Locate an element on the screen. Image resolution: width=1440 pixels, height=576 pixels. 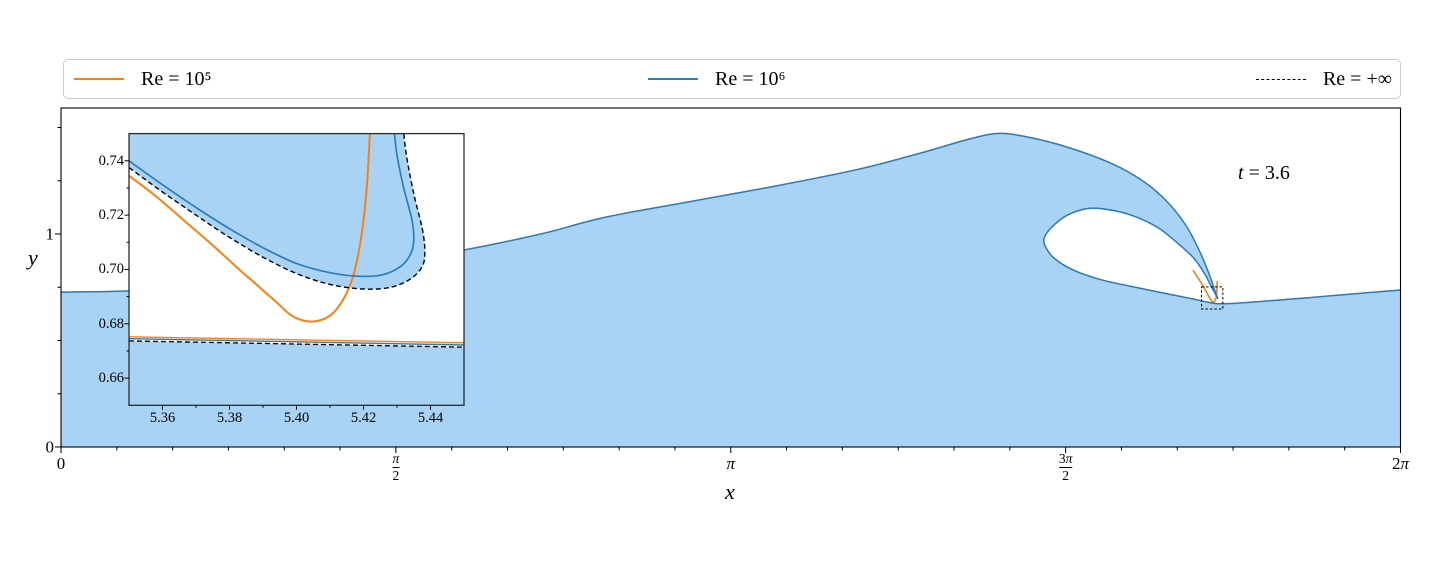
legend-entry-re1e5: Re = 10⁵ is located at coordinates (142, 79).